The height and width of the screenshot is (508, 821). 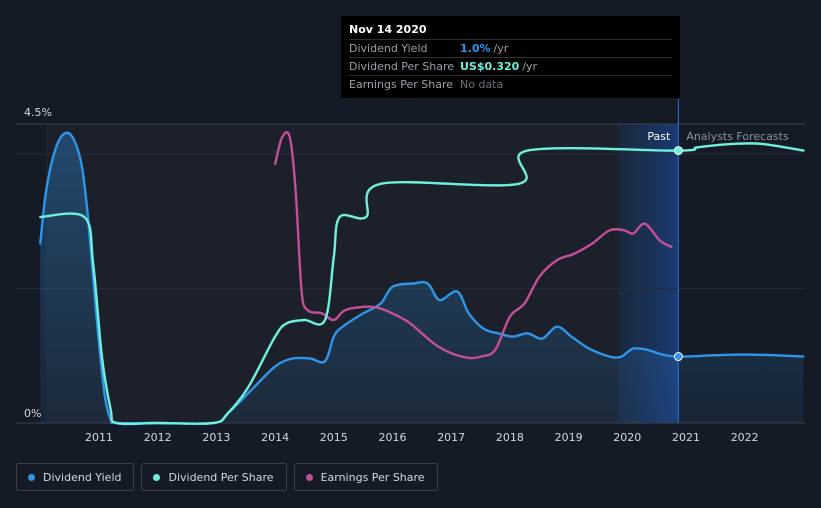 What do you see at coordinates (745, 437) in the screenshot?
I see `x-tick-label: 2022` at bounding box center [745, 437].